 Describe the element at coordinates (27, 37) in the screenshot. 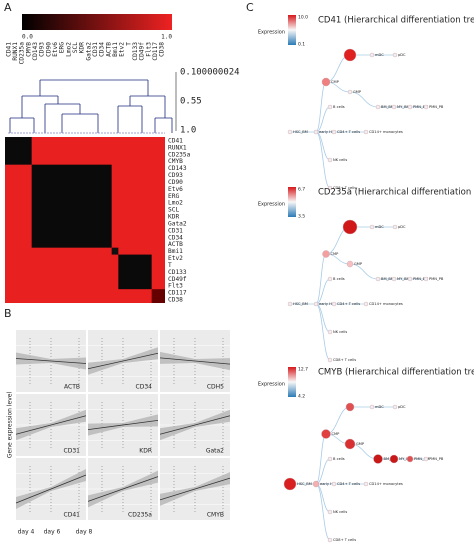

I see `colorbar-min: 0.0` at that location.